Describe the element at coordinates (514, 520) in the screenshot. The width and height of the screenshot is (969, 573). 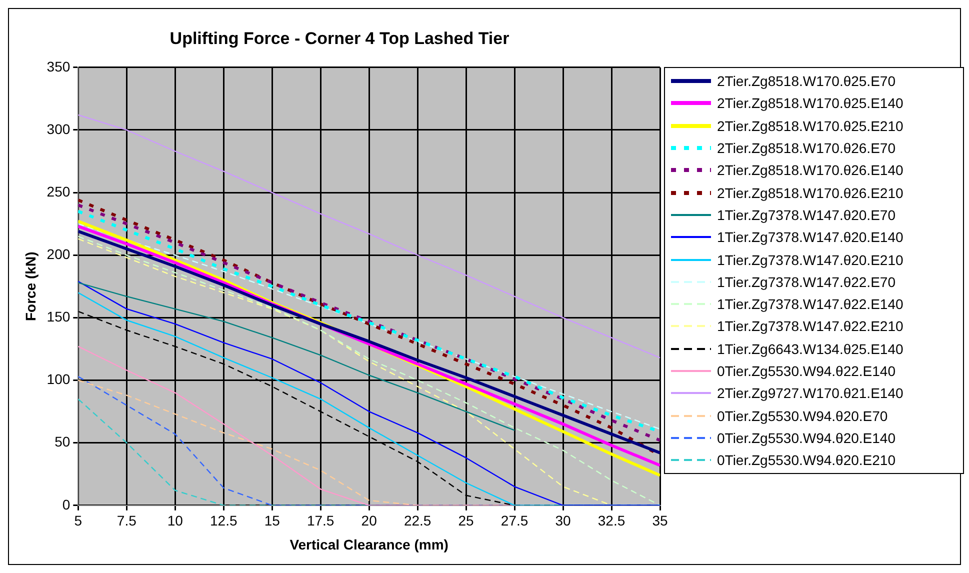
I see `x-tick-label: 27.5` at that location.